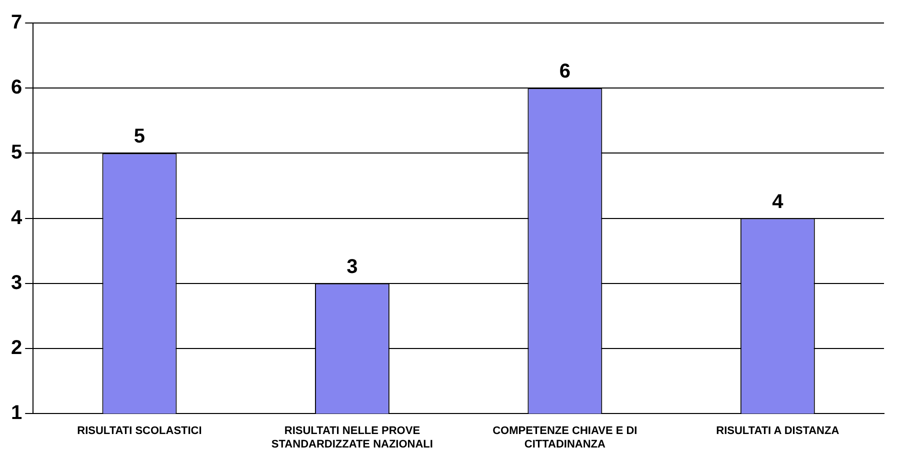  What do you see at coordinates (352, 437) in the screenshot?
I see `x-tick-label: RISULTATI NELLE PROVE STANDARDIZZATE NAZIONALI` at bounding box center [352, 437].